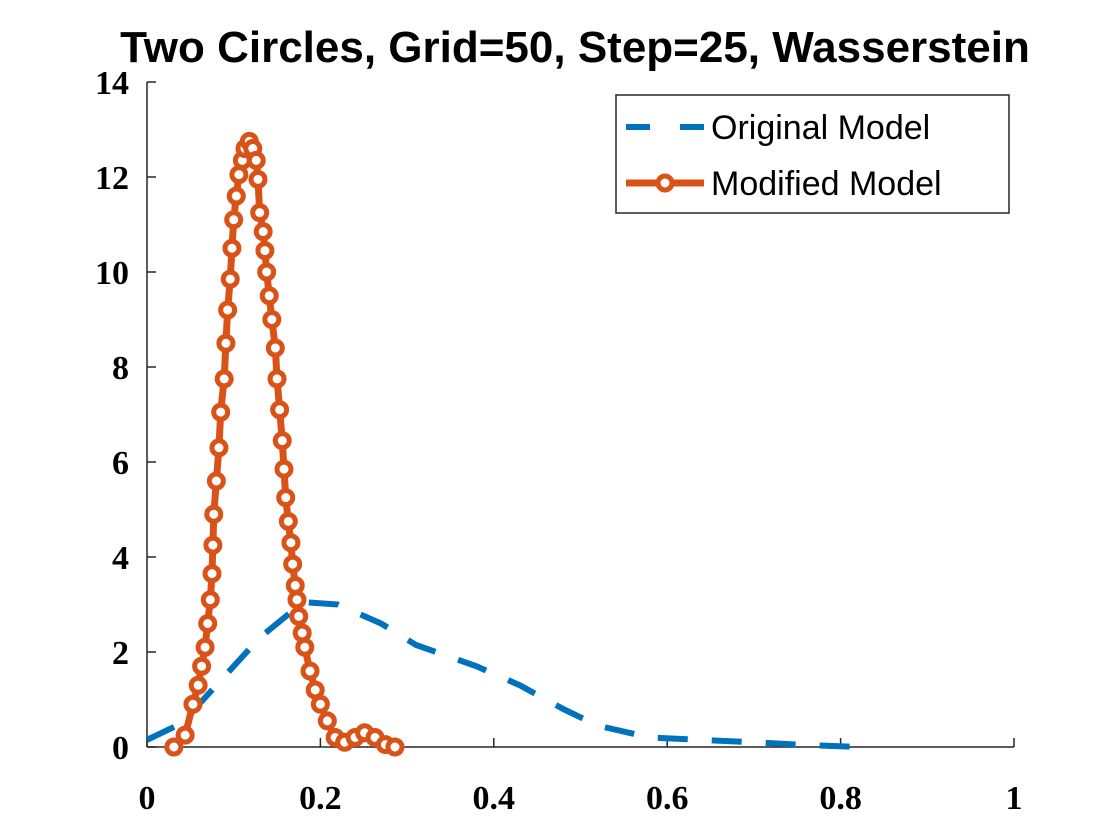 This screenshot has height=840, width=1120. What do you see at coordinates (502, 674) in the screenshot?
I see `series-line` at bounding box center [502, 674].